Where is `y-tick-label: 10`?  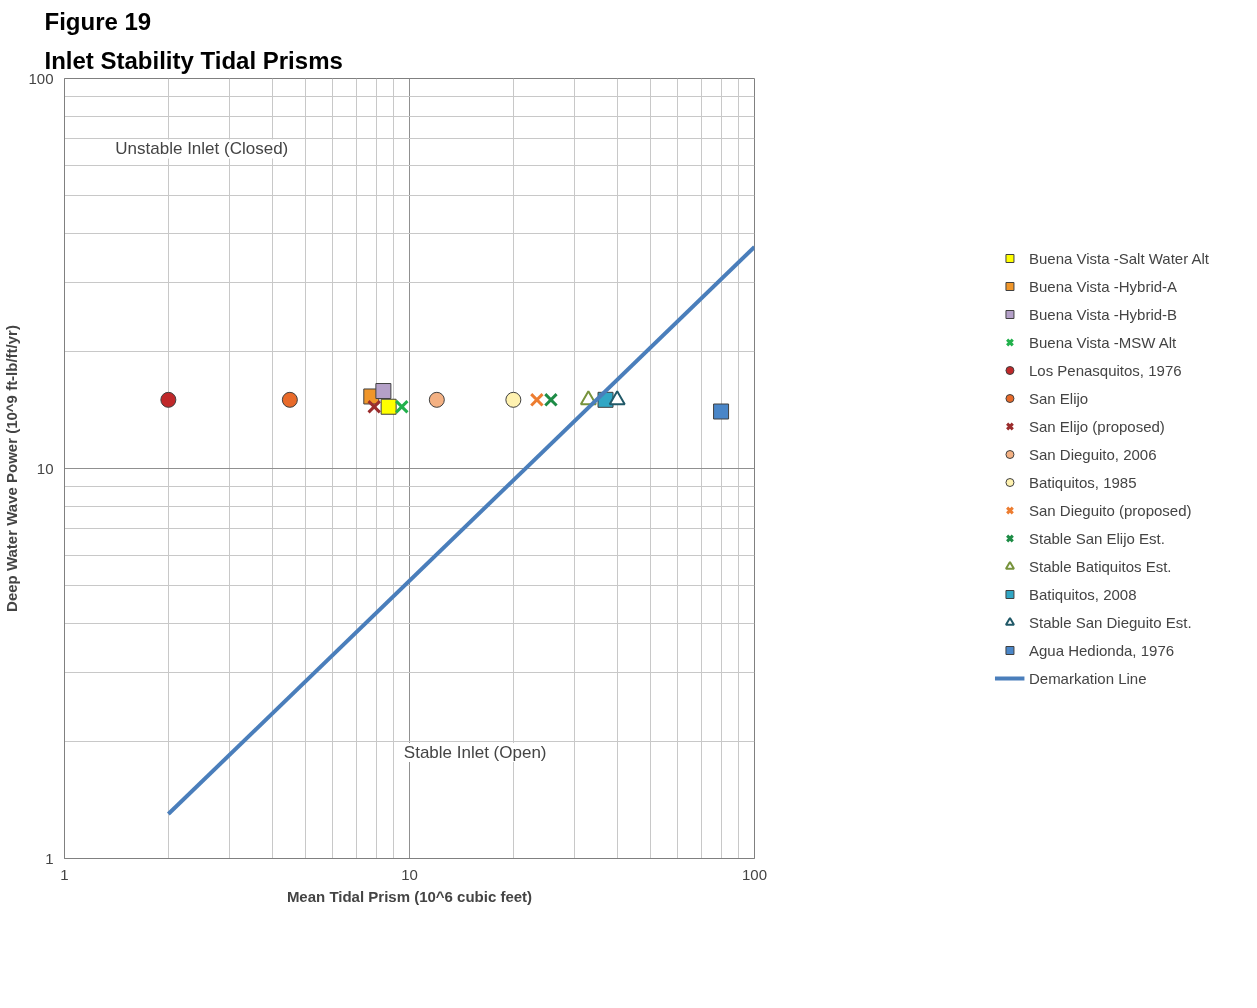
y-tick-label: 10 is located at coordinates (45, 468).